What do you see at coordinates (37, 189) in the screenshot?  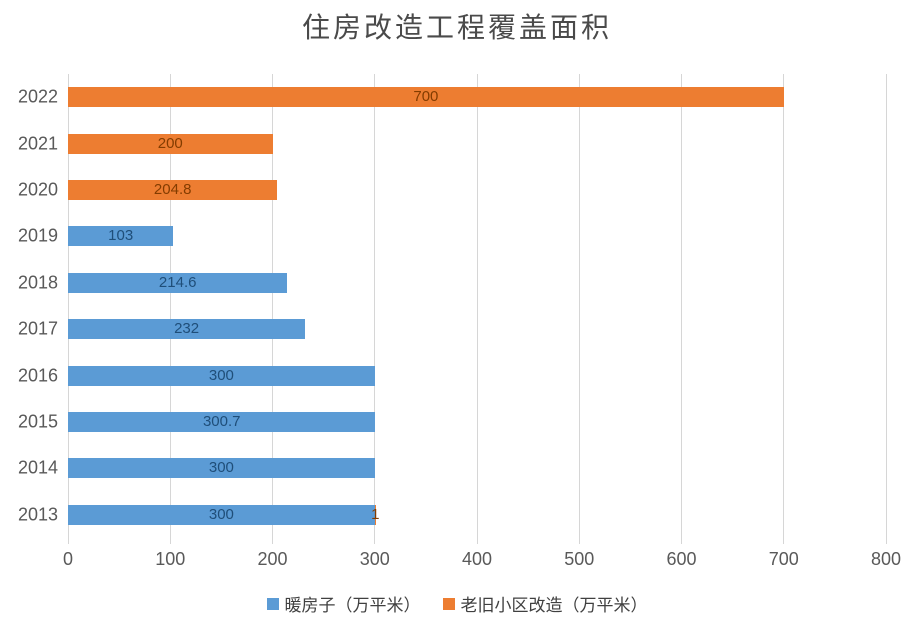 I see `y-axis-label-2020: 2020` at bounding box center [37, 189].